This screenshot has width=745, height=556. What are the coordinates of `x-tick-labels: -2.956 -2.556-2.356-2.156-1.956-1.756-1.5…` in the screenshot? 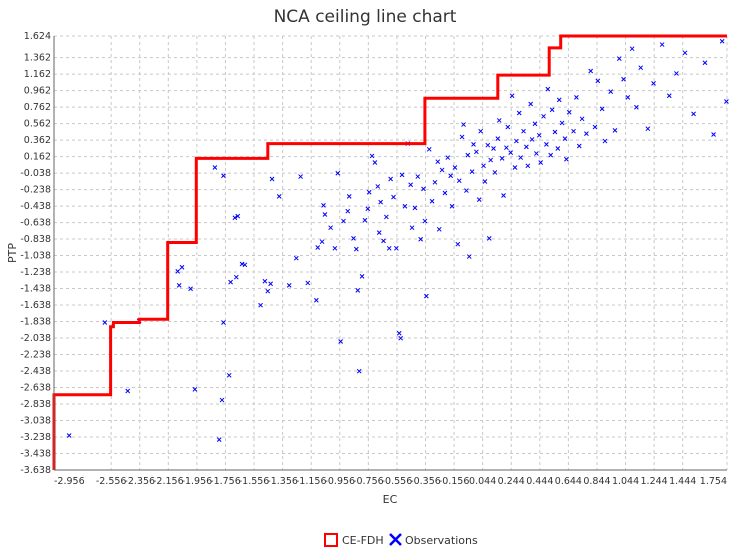 It's located at (390, 481).